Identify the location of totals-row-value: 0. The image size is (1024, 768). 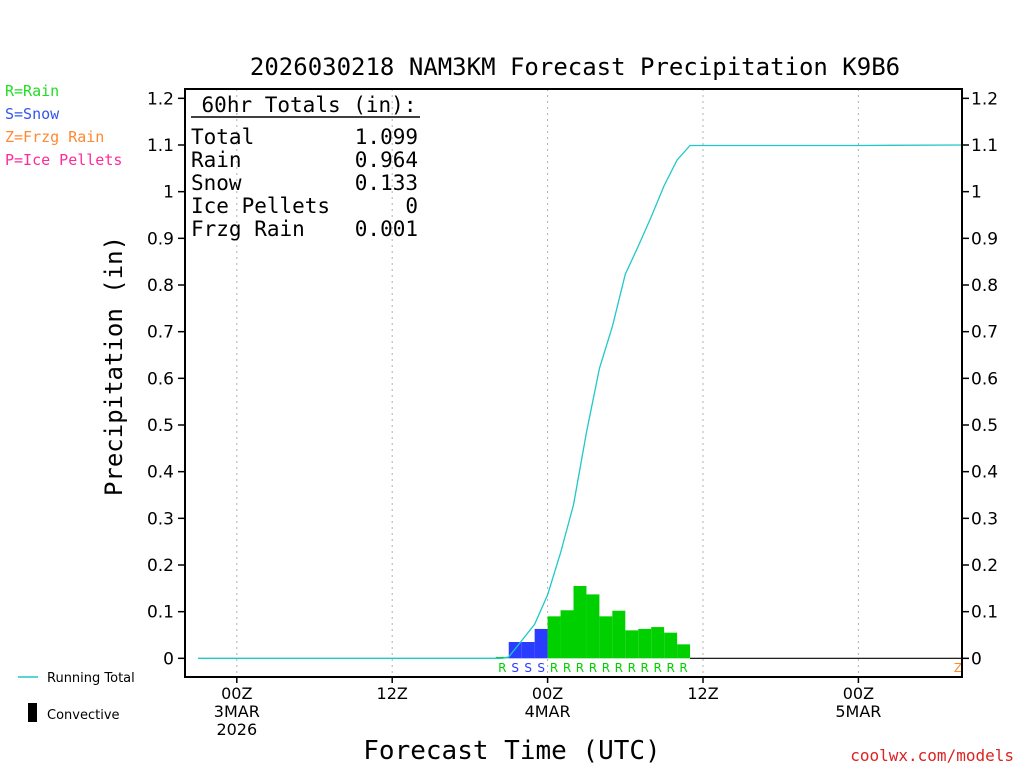
(411, 206).